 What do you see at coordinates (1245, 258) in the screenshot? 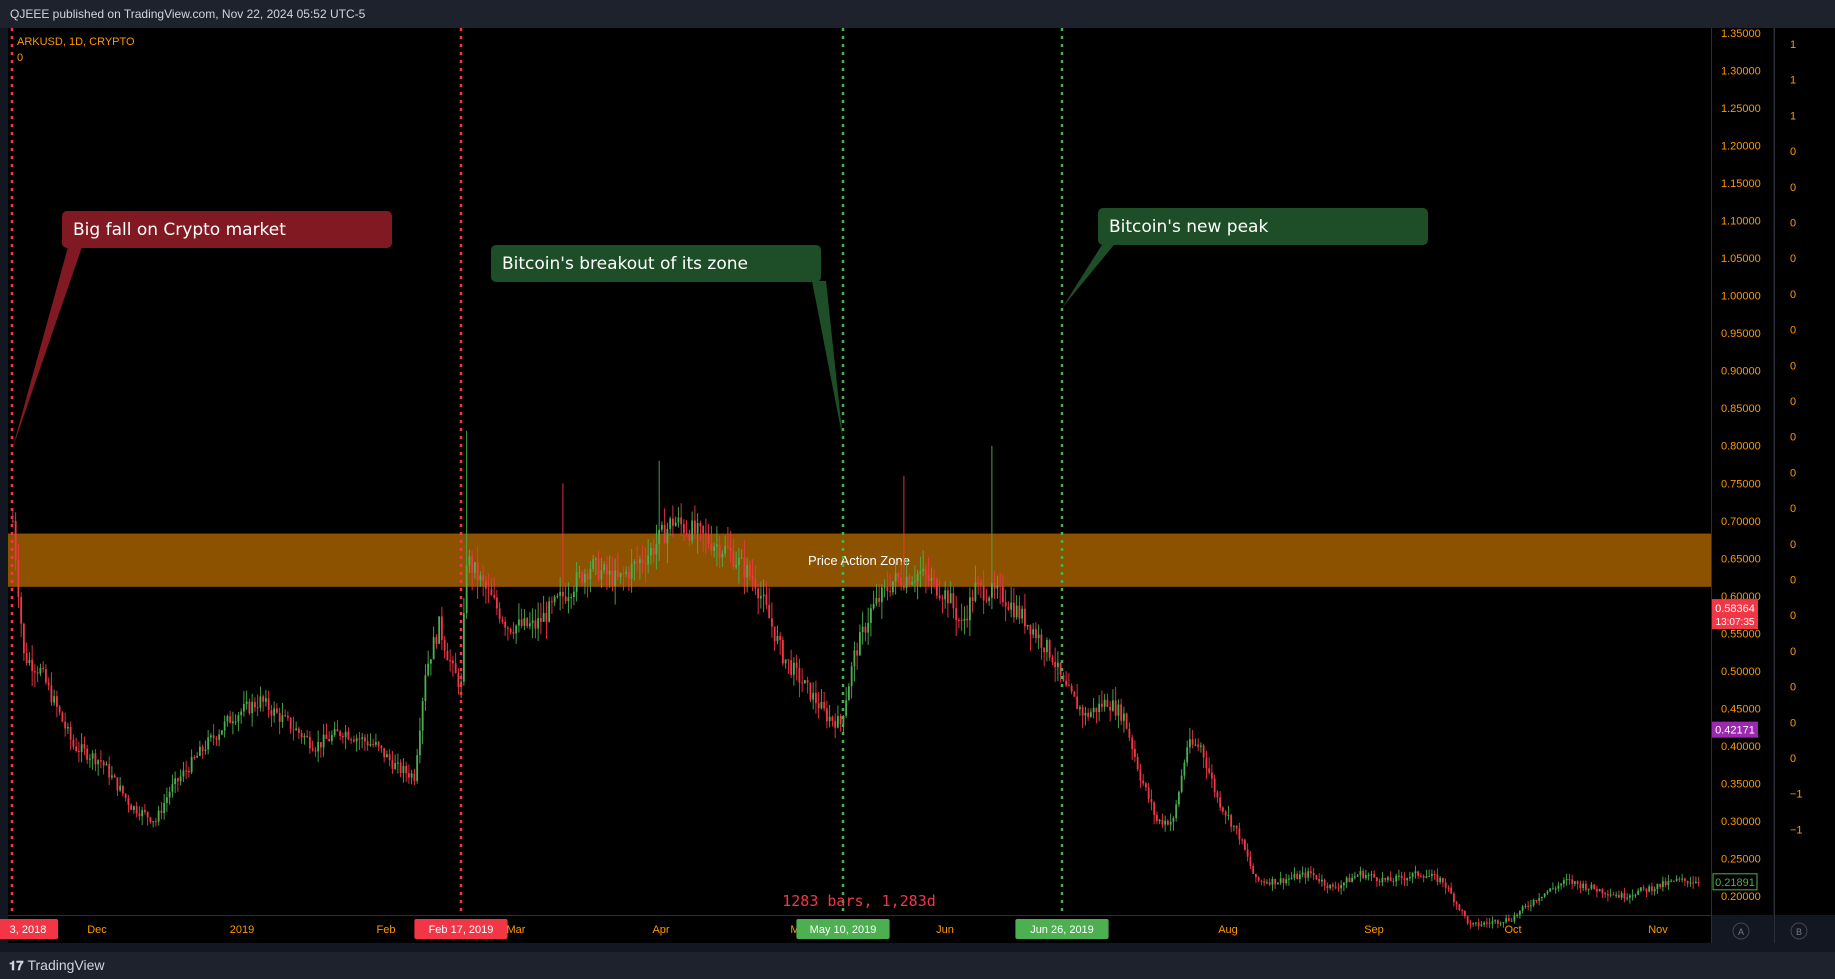
I see `callout-2: Bitcoin's new peak` at bounding box center [1245, 258].